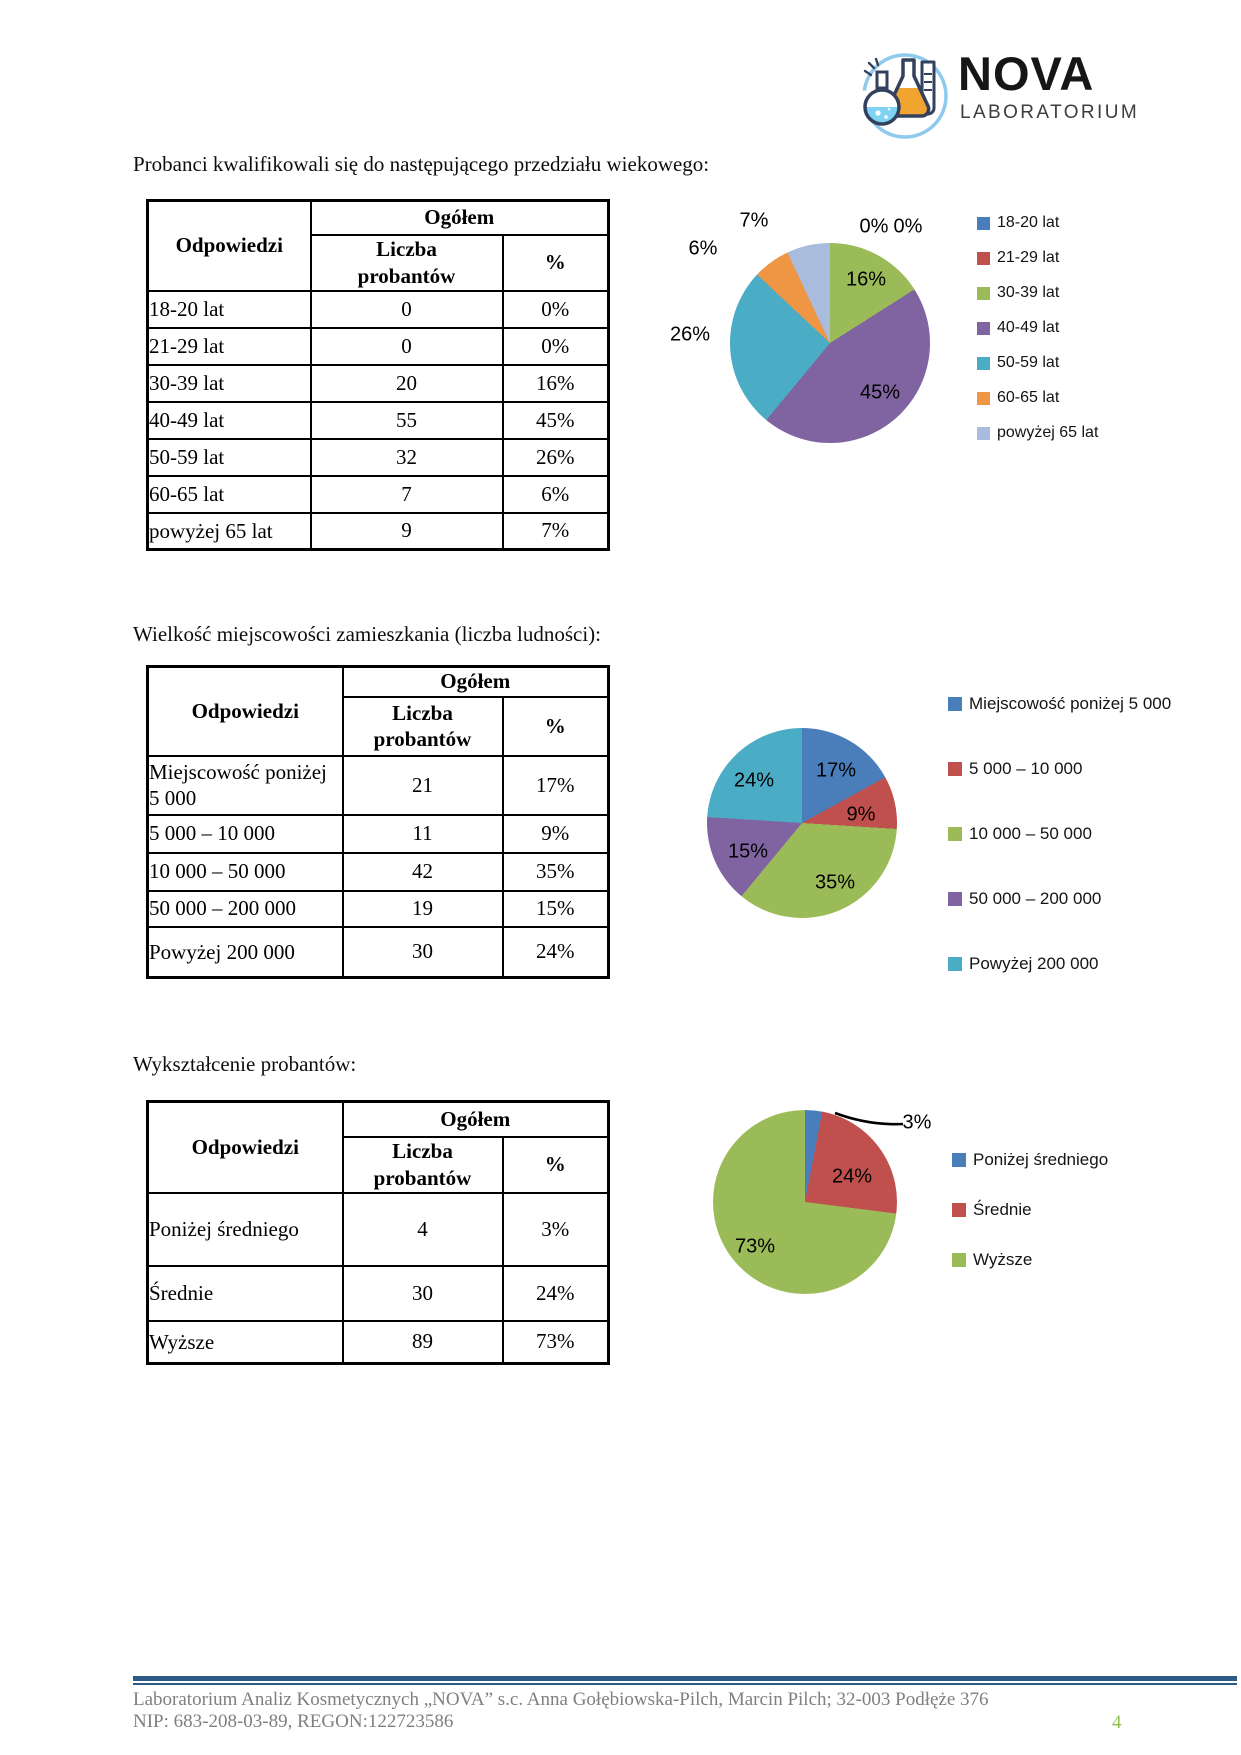 The image size is (1241, 1755). I want to click on legend-item: Powyżej 200 000, so click(1059, 964).